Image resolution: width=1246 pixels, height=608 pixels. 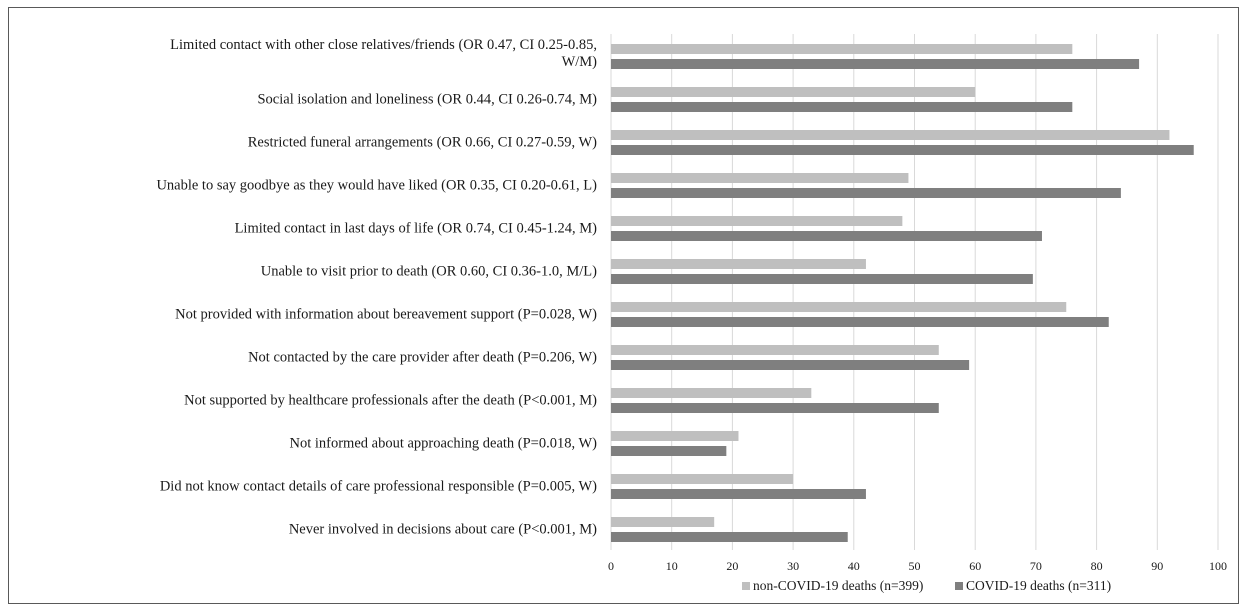 What do you see at coordinates (1157, 566) in the screenshot?
I see `x-tick-label: 90` at bounding box center [1157, 566].